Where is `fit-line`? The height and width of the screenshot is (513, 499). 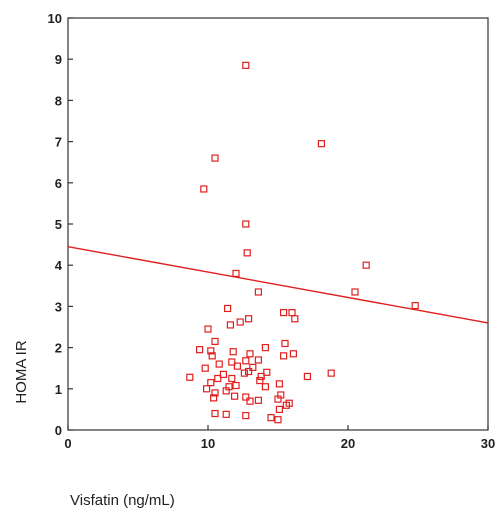
fit-line is located at coordinates (278, 284).